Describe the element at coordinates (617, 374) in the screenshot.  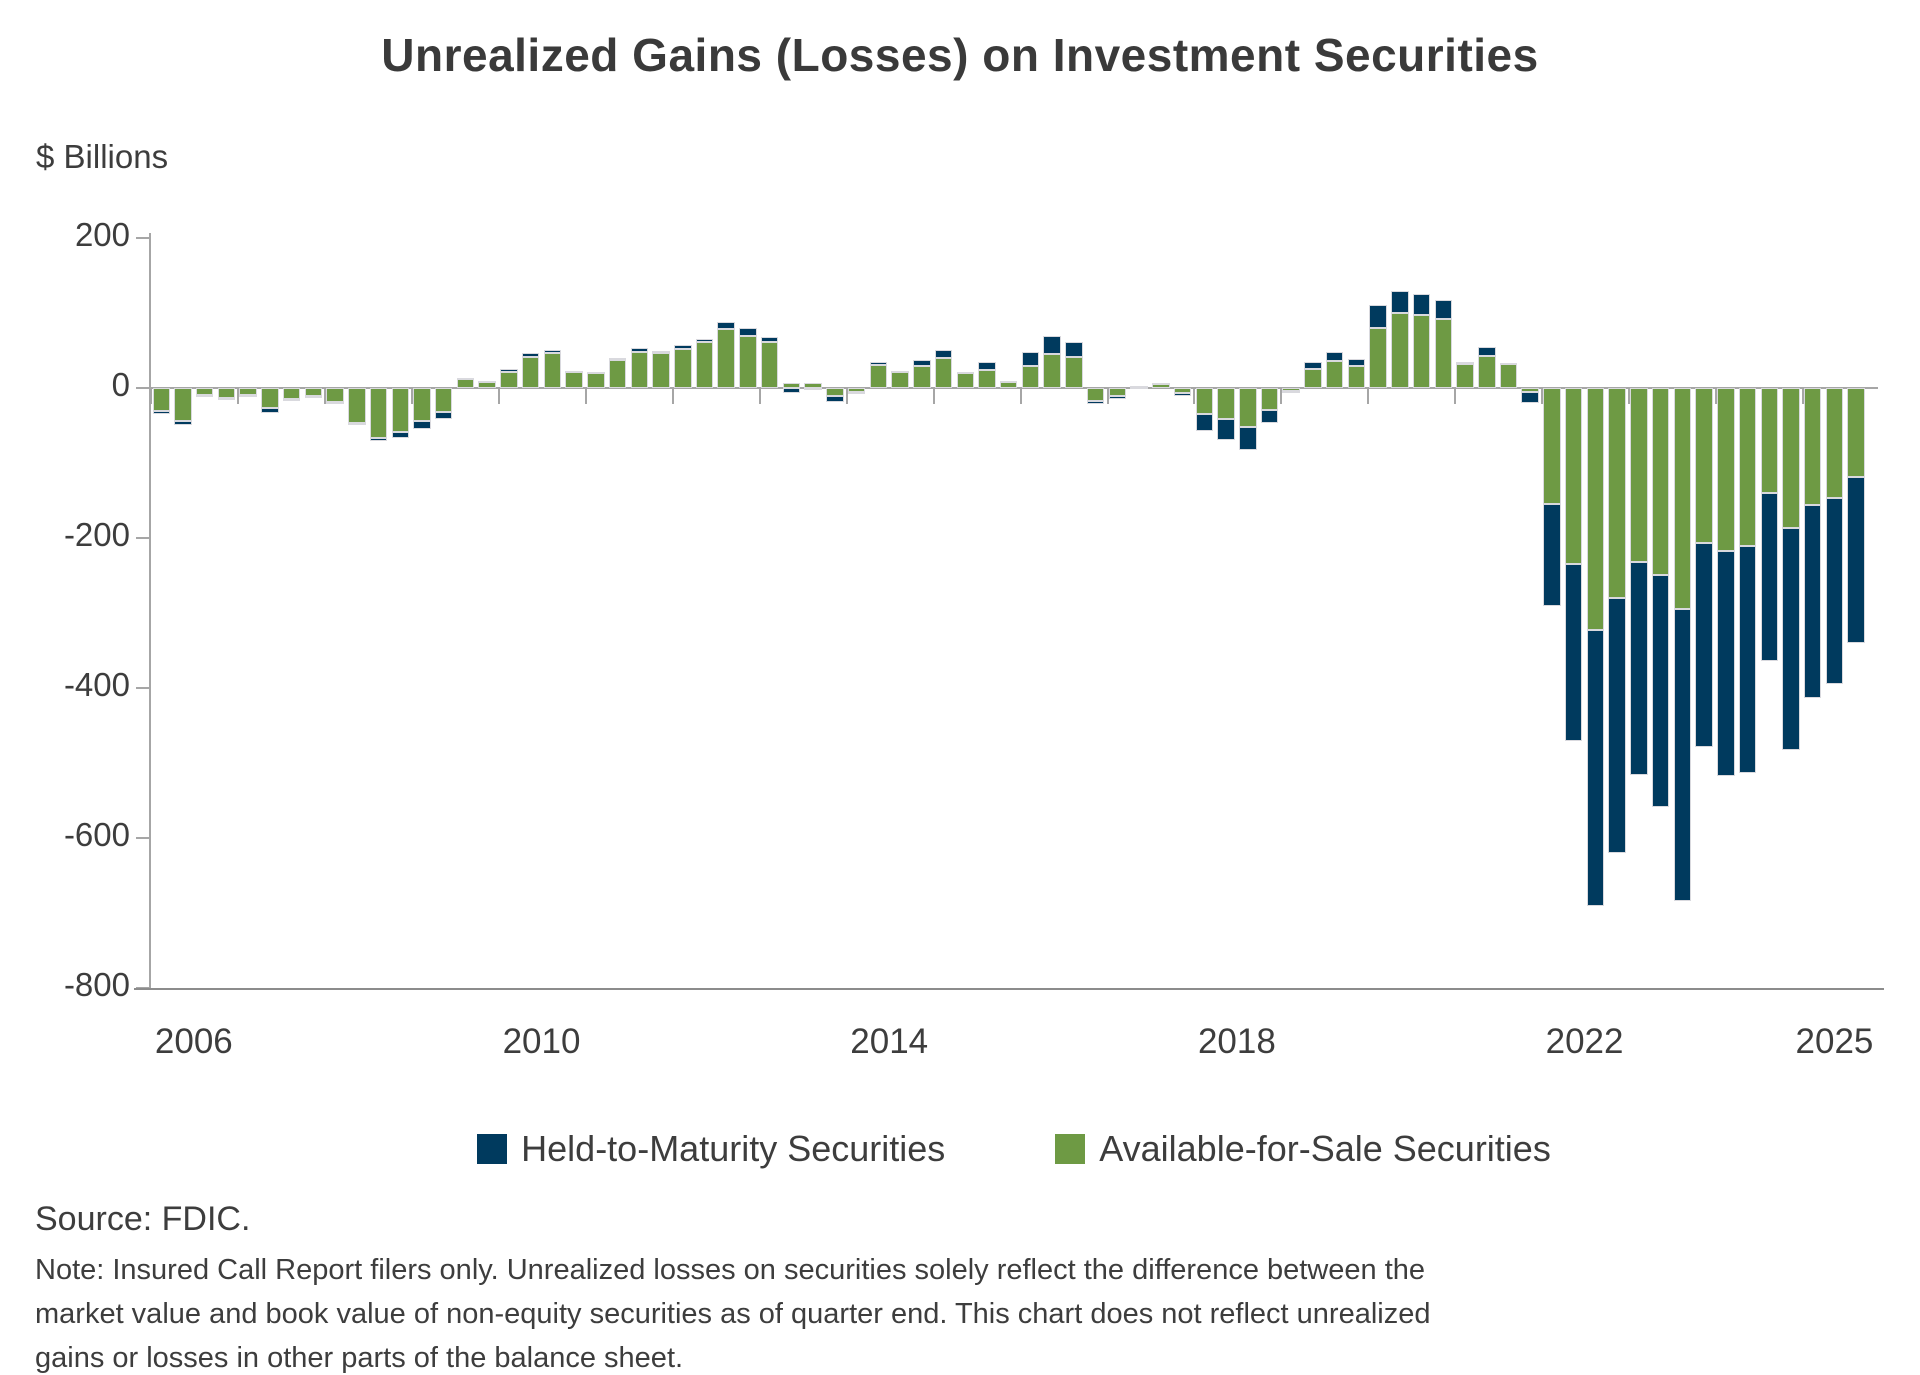
I see `bar-2011Q2-afs` at that location.